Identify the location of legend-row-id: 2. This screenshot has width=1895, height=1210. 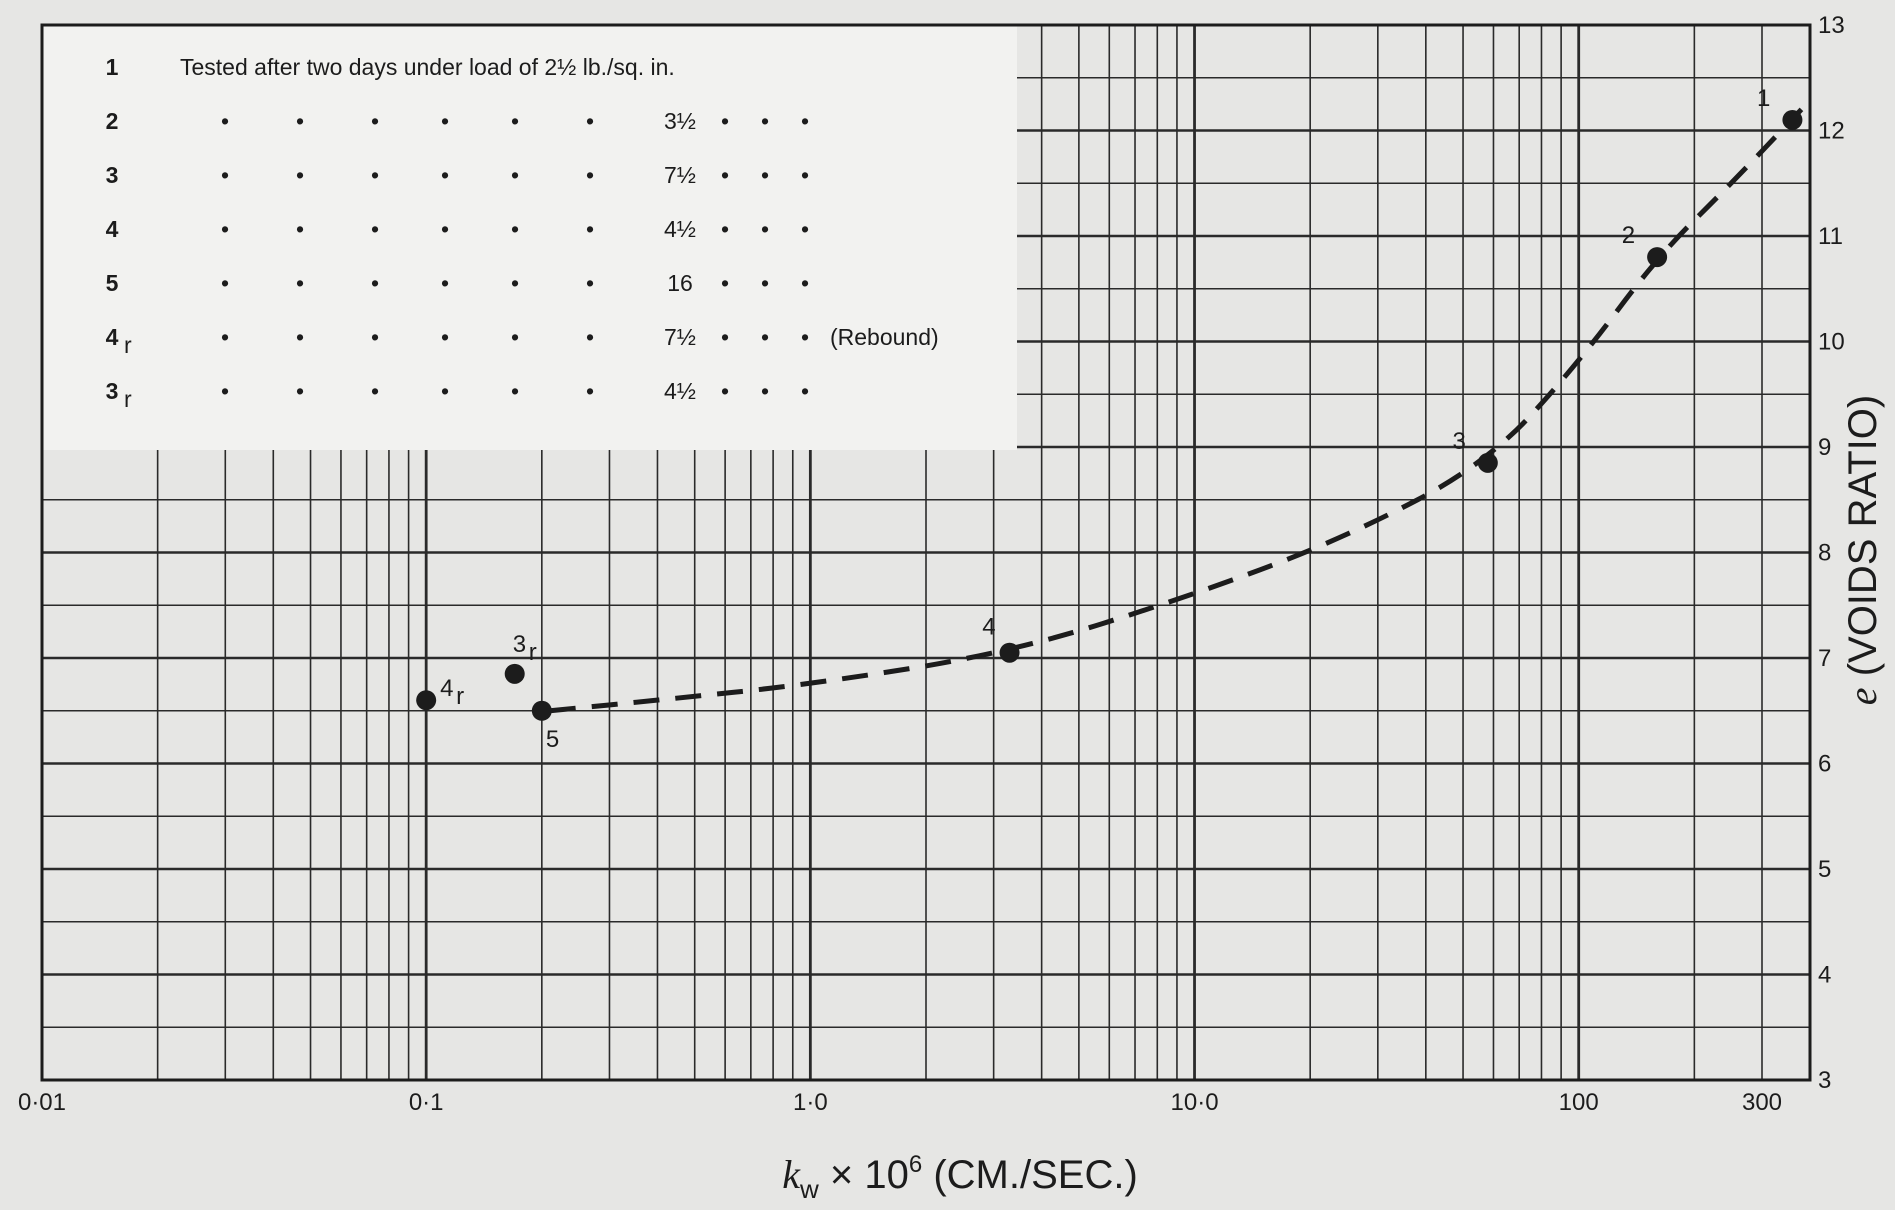
(112, 121).